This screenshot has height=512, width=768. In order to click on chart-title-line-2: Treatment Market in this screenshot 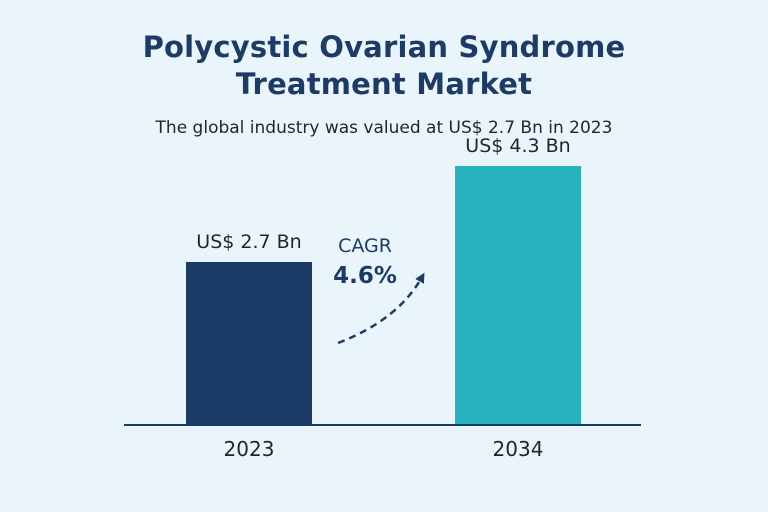, I will do `click(384, 84)`.